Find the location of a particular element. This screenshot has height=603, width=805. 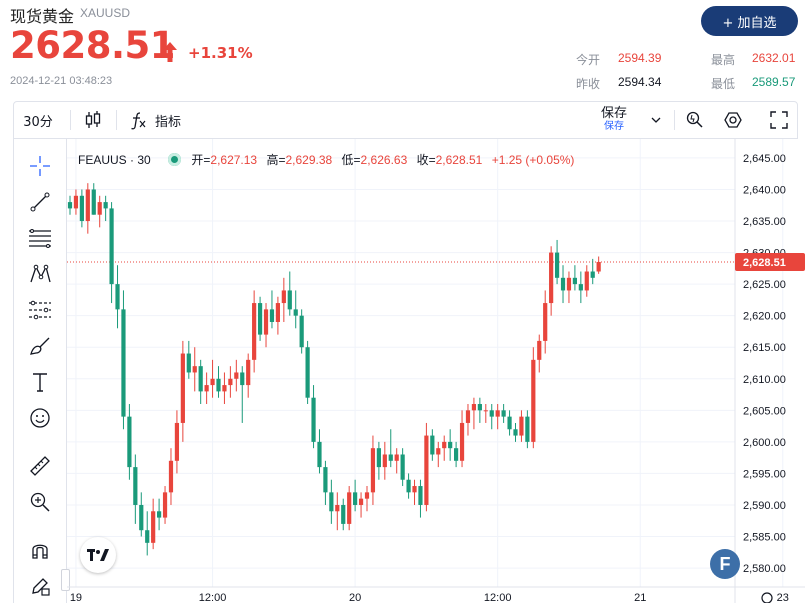

quick-search-icon is located at coordinates (695, 120).